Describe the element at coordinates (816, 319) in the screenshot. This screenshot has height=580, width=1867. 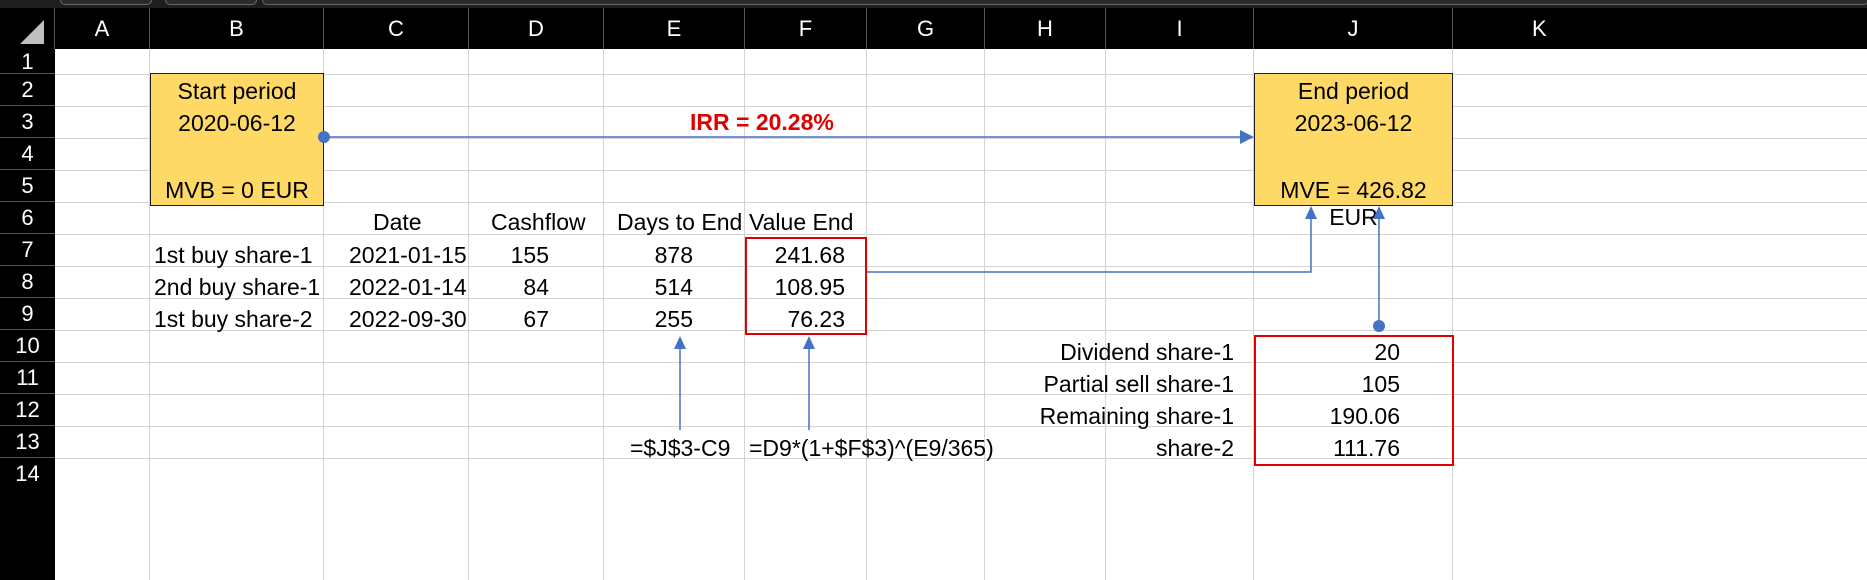
I see `row-value: 76.23` at that location.